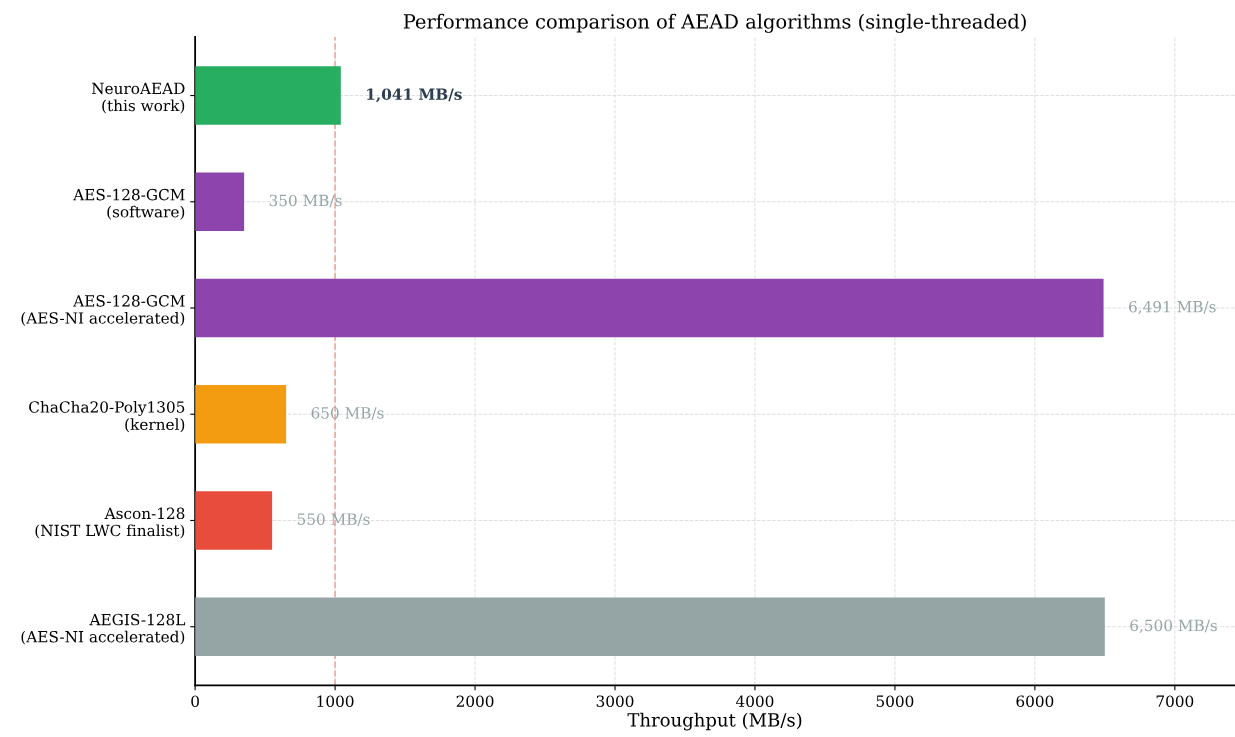 This screenshot has height=737, width=1235. Describe the element at coordinates (129, 204) in the screenshot. I see `y-tick-label: AES-128-GCM (software)` at that location.